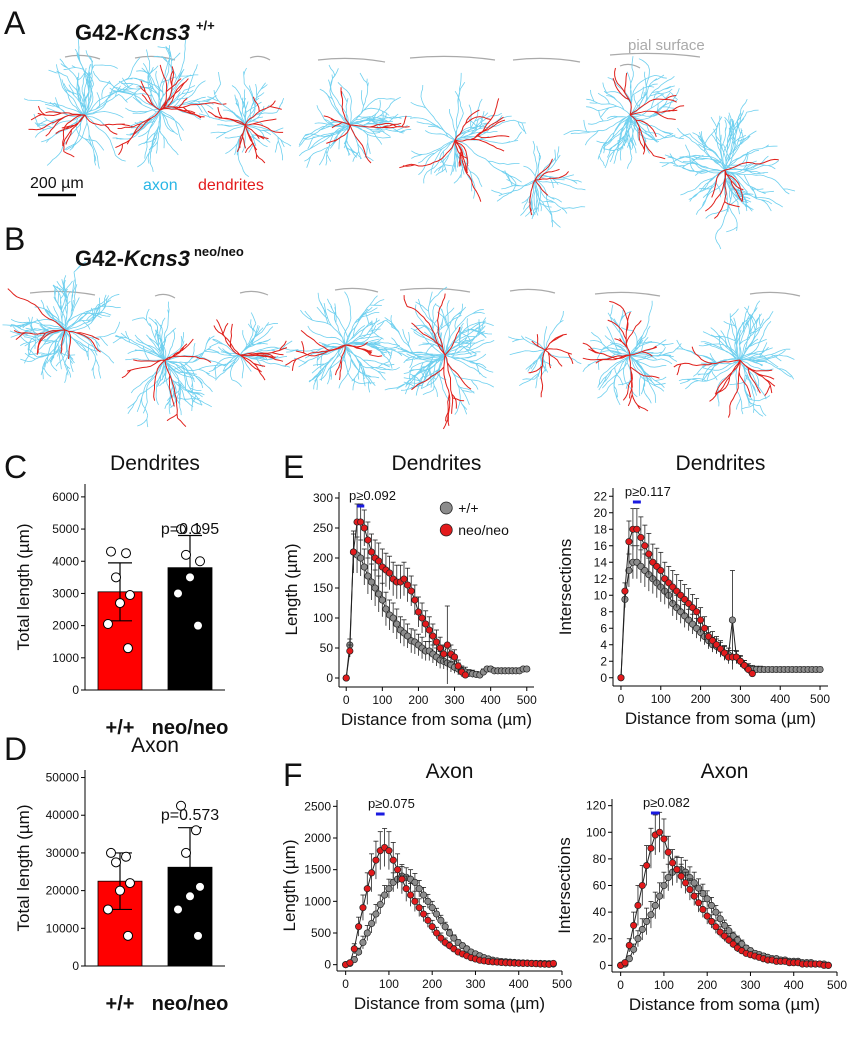  Describe the element at coordinates (293, 775) in the screenshot. I see `panel-label: F` at that location.